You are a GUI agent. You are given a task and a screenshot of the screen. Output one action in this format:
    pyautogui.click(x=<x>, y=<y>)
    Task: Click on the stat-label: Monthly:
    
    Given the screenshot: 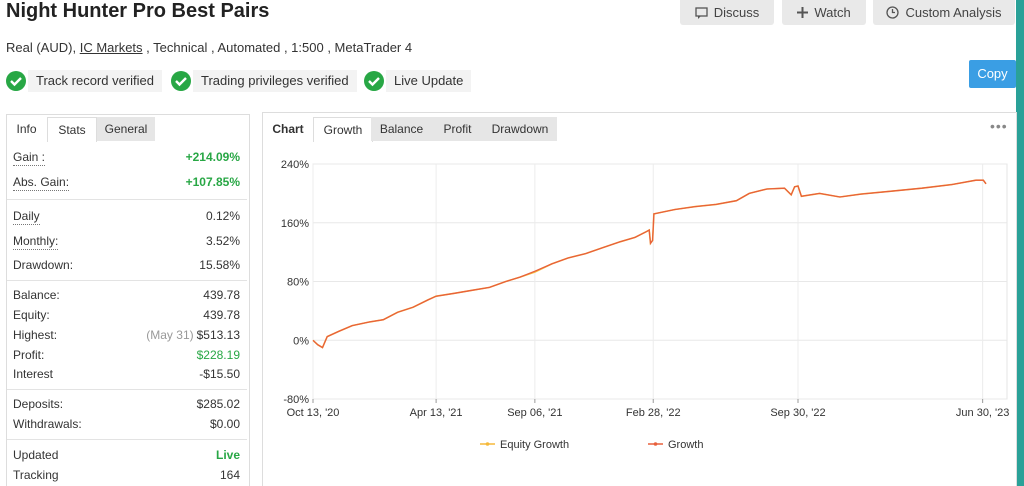 What is the action you would take?
    pyautogui.click(x=36, y=242)
    